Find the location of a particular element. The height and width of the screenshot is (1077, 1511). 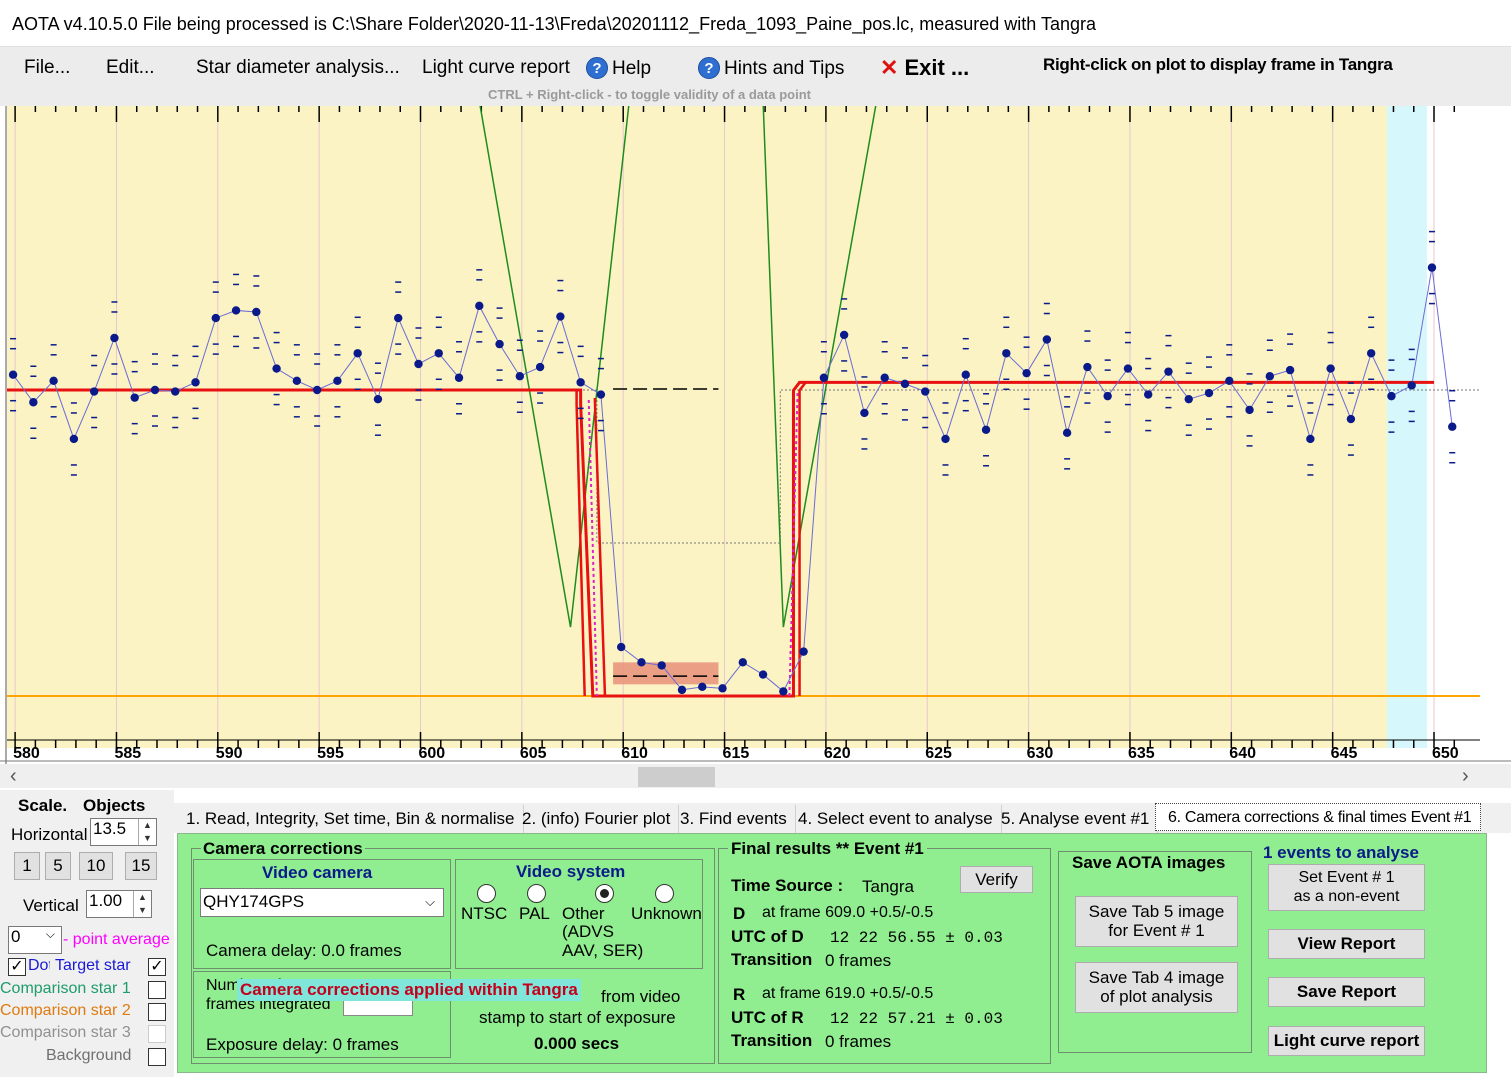

x-tick-label: 625 is located at coordinates (938, 753).